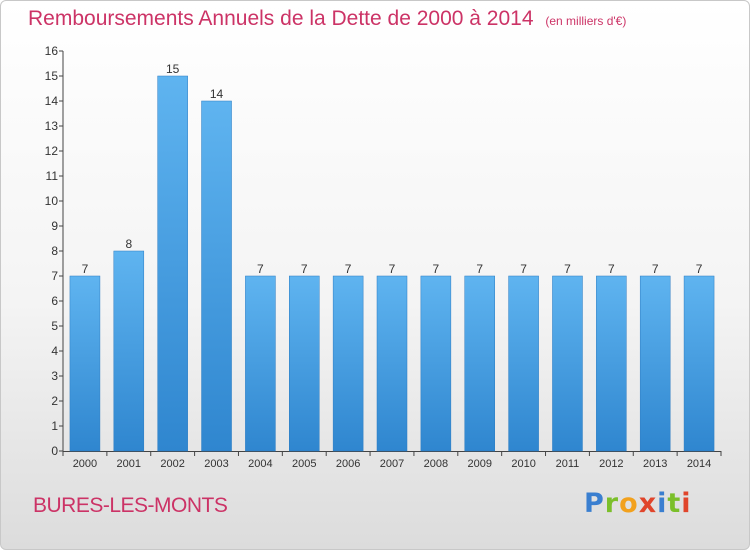  Describe the element at coordinates (52, 51) in the screenshot. I see `y-tick-label: 16` at that location.